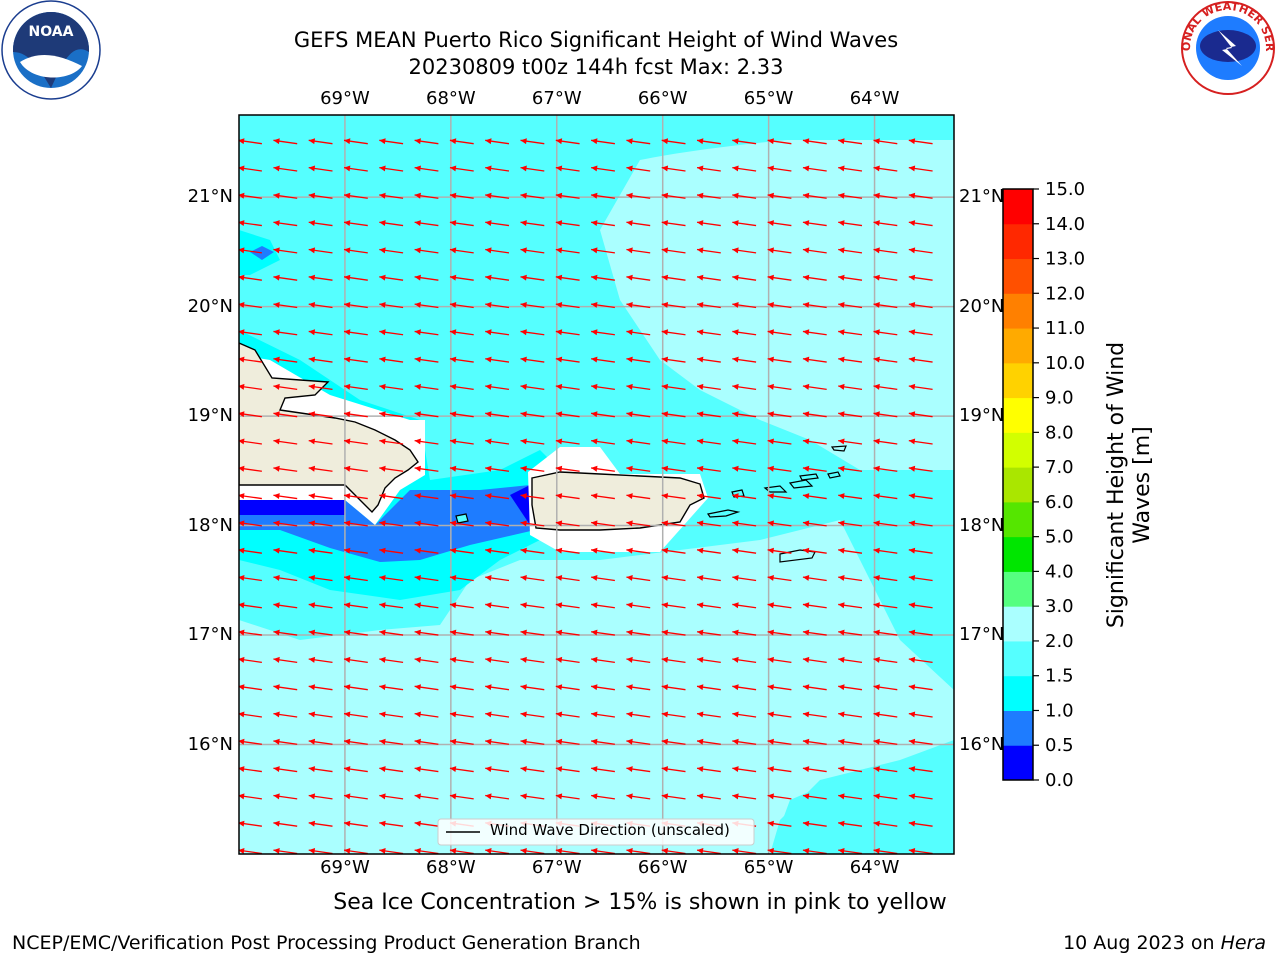 The image size is (1280, 960). I want to click on lat-tick-label-right: 20°N, so click(982, 306).